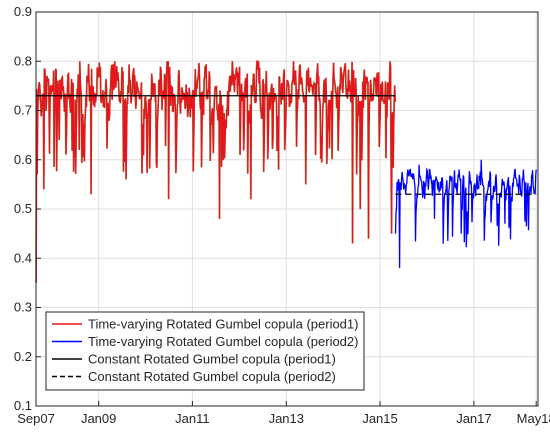 The image size is (550, 435). I want to click on x-tick-label: Jan15, so click(379, 418).